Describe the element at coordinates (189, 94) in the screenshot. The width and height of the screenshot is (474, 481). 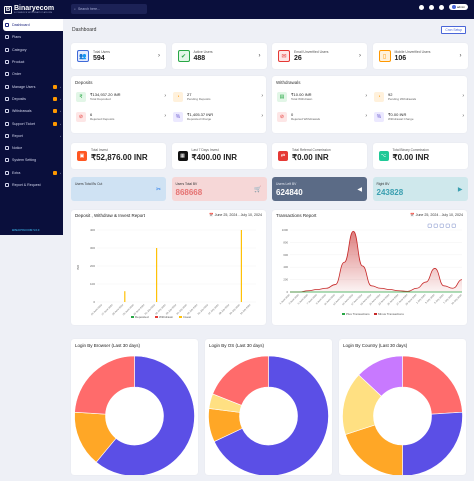
I see `summary-value: 27` at that location.